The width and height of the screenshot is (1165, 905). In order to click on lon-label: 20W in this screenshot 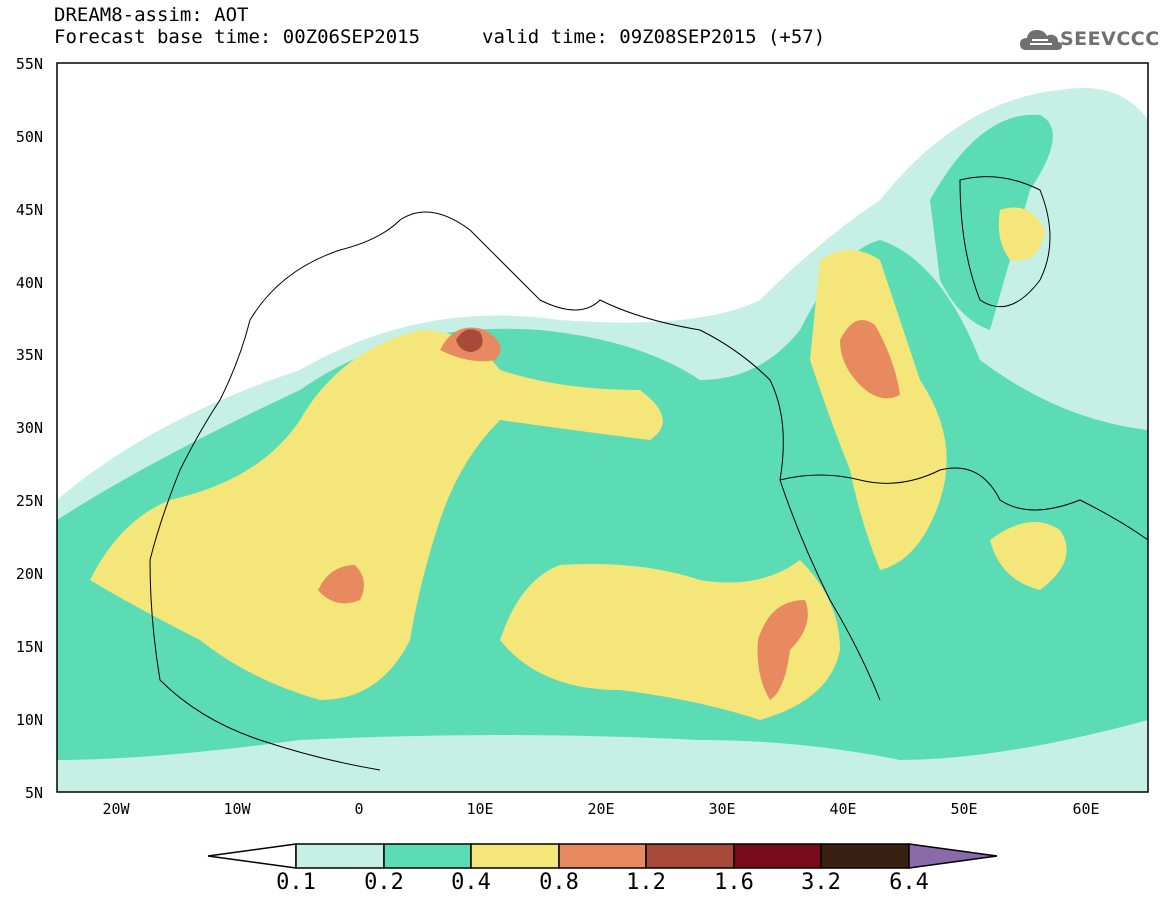, I will do `click(116, 809)`.